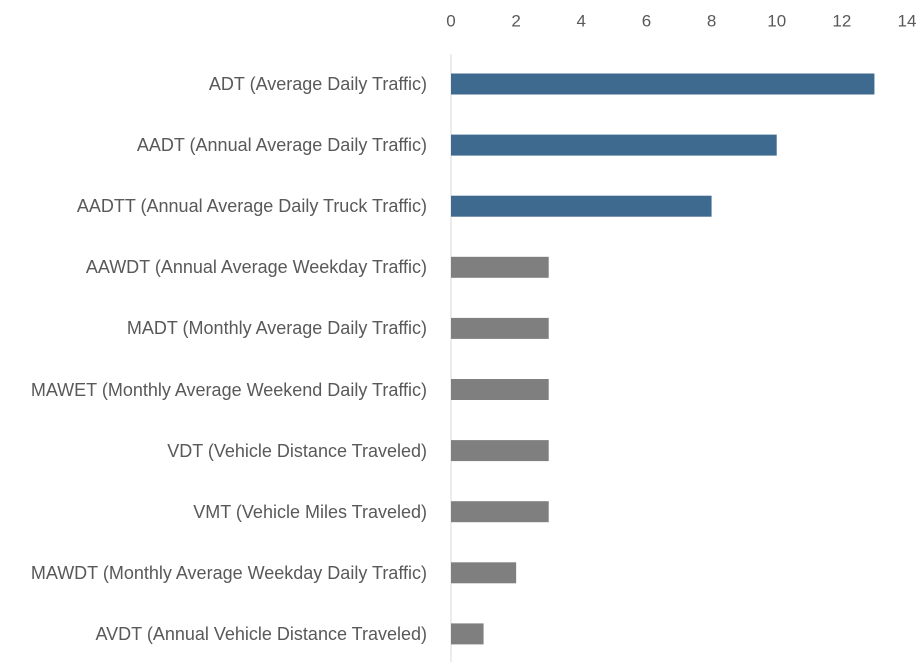 The height and width of the screenshot is (664, 923). I want to click on y-tick-label: AVDT (Annual Vehicle Distance Traveled), so click(261, 633).